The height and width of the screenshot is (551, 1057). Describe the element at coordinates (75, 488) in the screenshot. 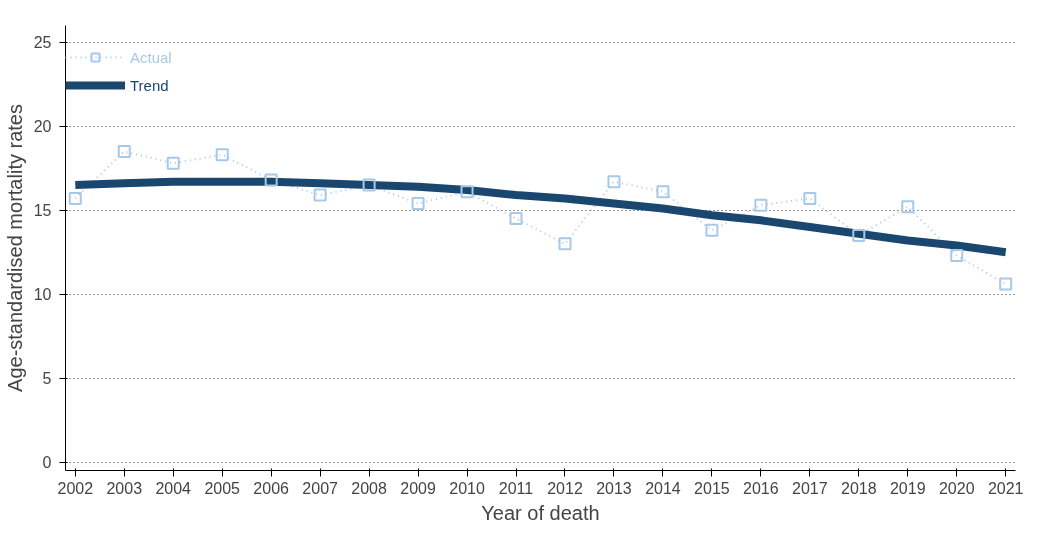

I see `x-tick-label: 2002` at that location.